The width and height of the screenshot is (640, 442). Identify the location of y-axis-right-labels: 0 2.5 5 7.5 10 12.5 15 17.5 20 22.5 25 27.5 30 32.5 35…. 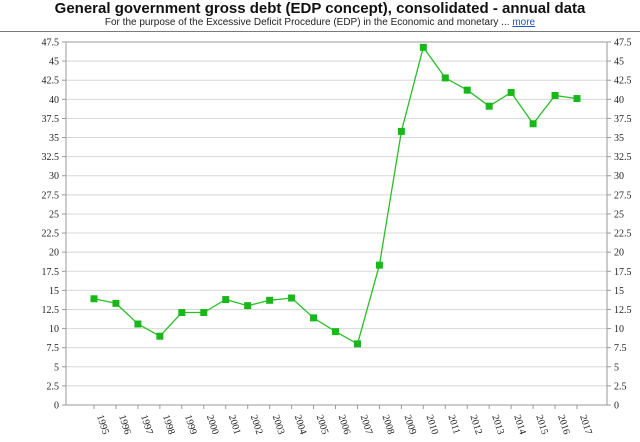
(623, 225).